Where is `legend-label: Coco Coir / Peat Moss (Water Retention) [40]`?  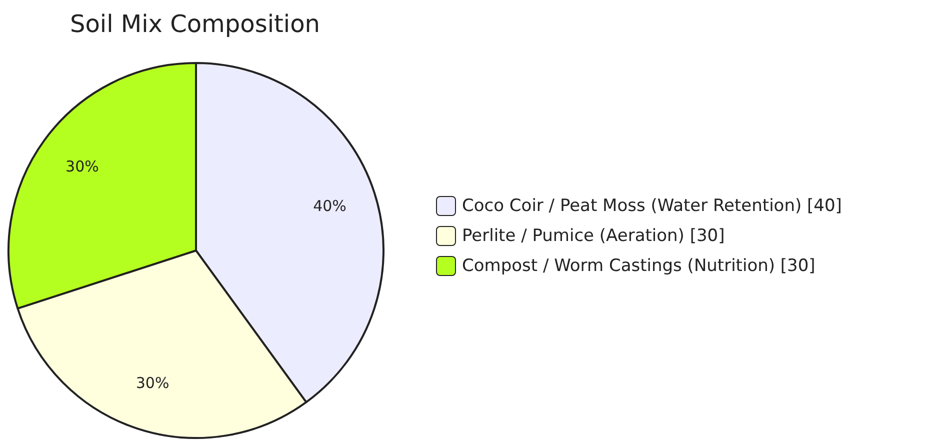
legend-label: Coco Coir / Peat Moss (Water Retention) [40] is located at coordinates (652, 206).